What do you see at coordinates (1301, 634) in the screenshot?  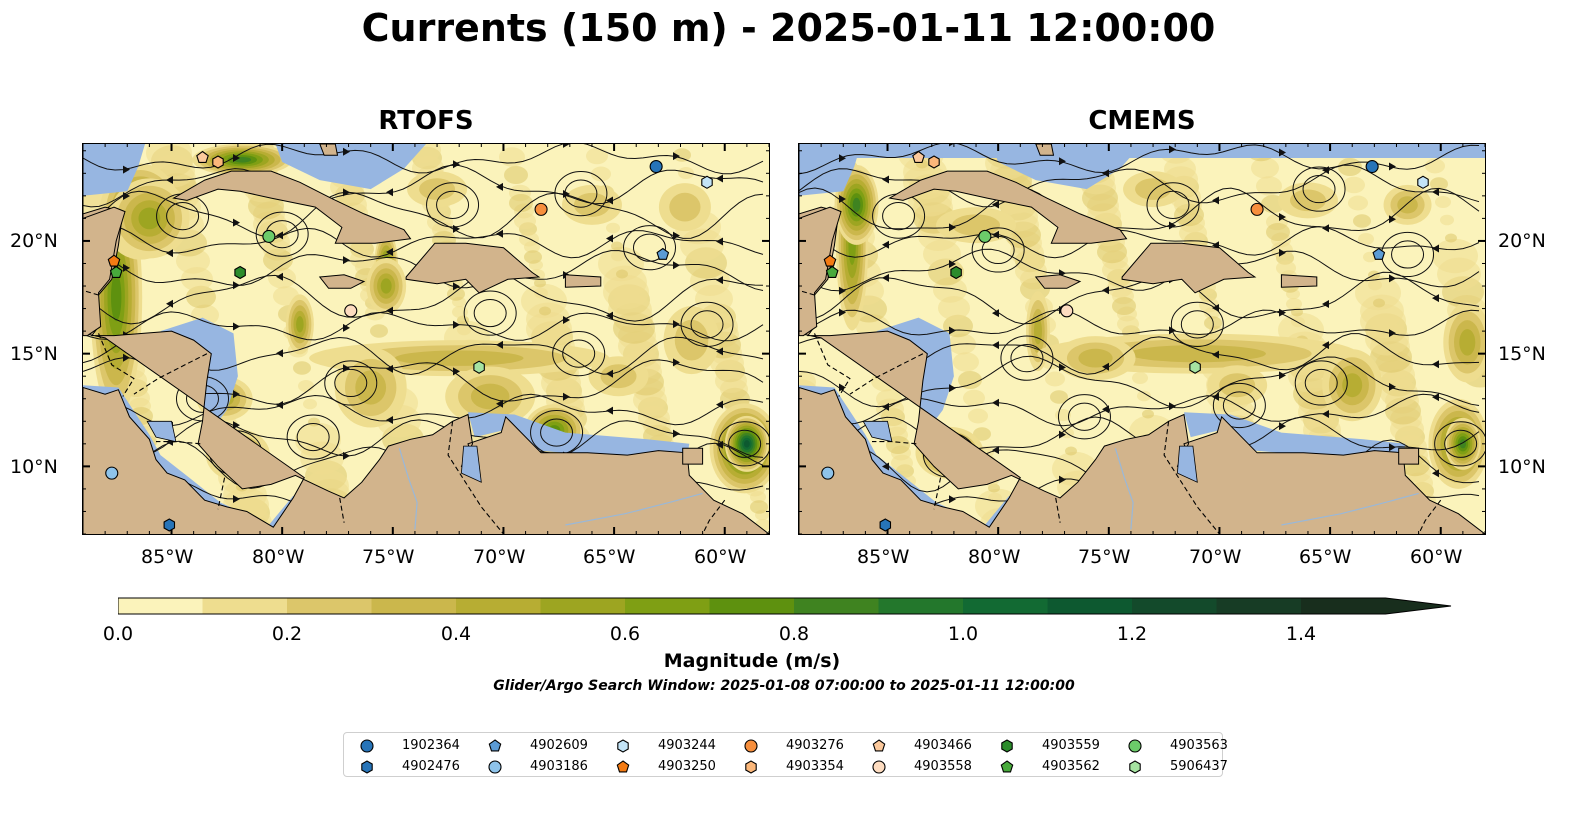 I see `colorbar-tick-label: 1.4` at bounding box center [1301, 634].